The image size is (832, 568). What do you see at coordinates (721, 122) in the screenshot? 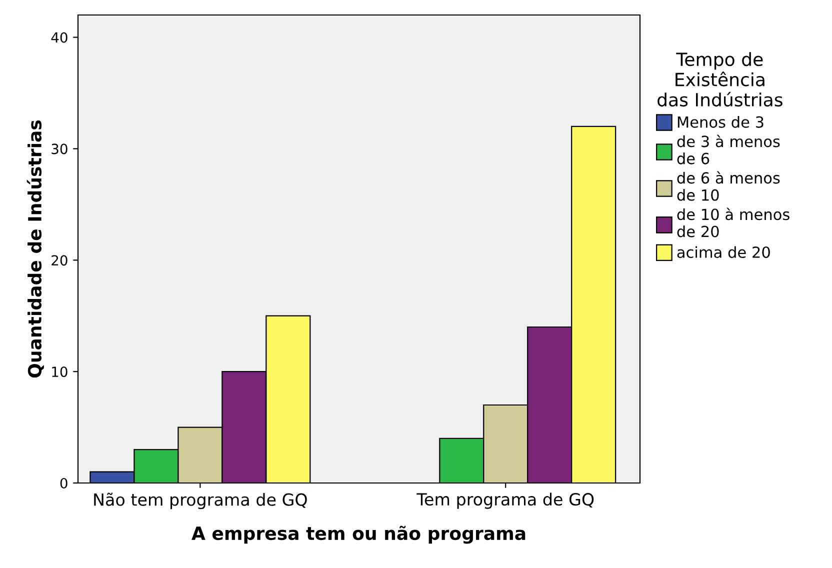
I see `legend-label: Menos de 3` at bounding box center [721, 122].